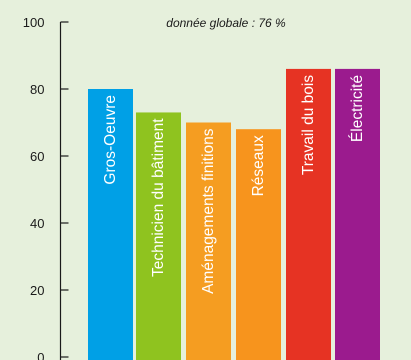 This screenshot has height=360, width=411. Describe the element at coordinates (46, 187) in the screenshot. I see `y-axis: 0 20 40 60 80 100` at that location.